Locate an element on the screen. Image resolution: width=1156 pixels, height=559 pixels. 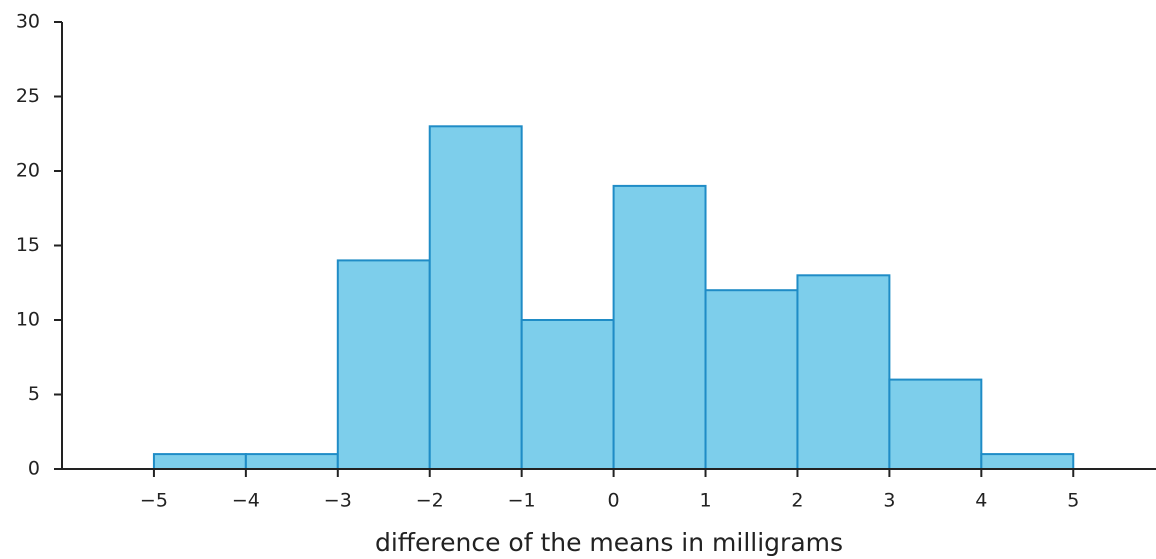
x-tick-label: 0 is located at coordinates (614, 501).